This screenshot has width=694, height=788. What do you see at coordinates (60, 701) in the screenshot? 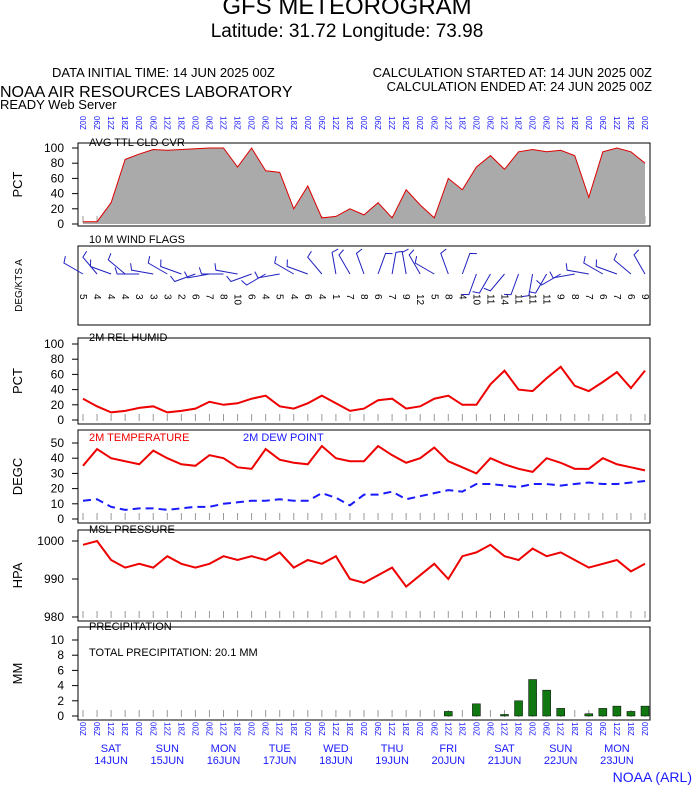
I see `y-tick-label: 2` at bounding box center [60, 701].